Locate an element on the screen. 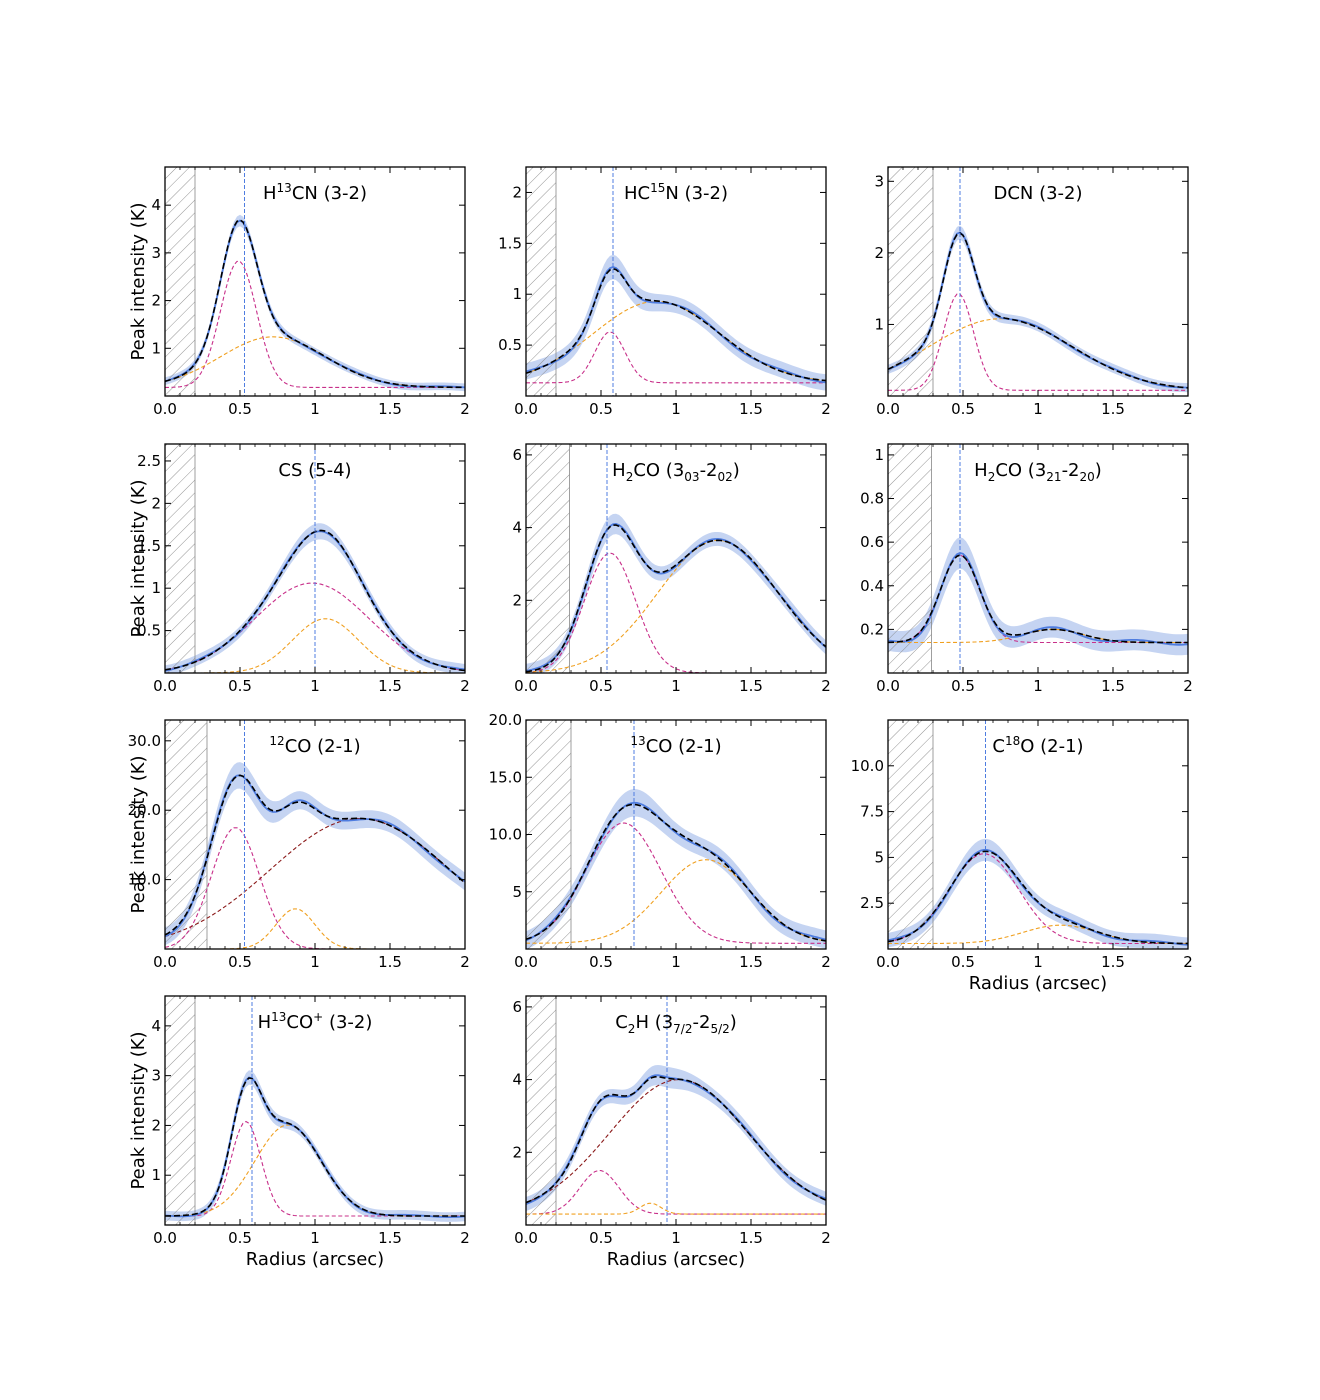 This screenshot has height=1400, width=1320. panel-title: 12CO (2-1) is located at coordinates (314, 745).